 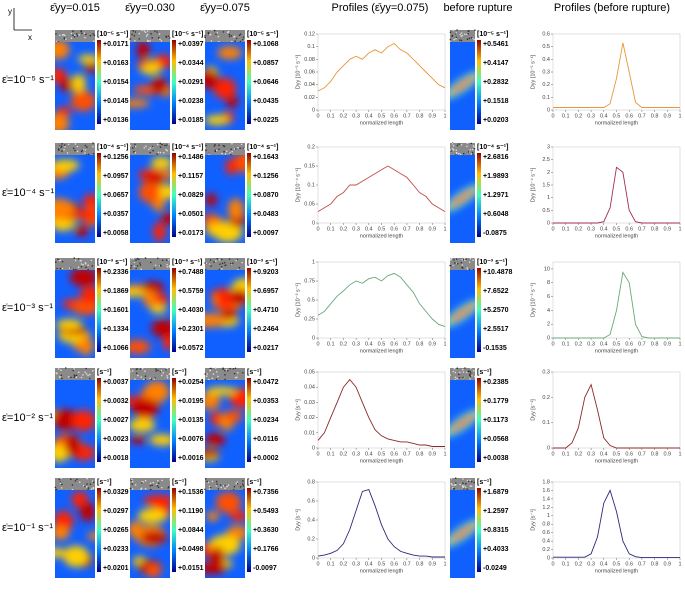 I want to click on colorbar-label: +0.0344, so click(x=191, y=63).